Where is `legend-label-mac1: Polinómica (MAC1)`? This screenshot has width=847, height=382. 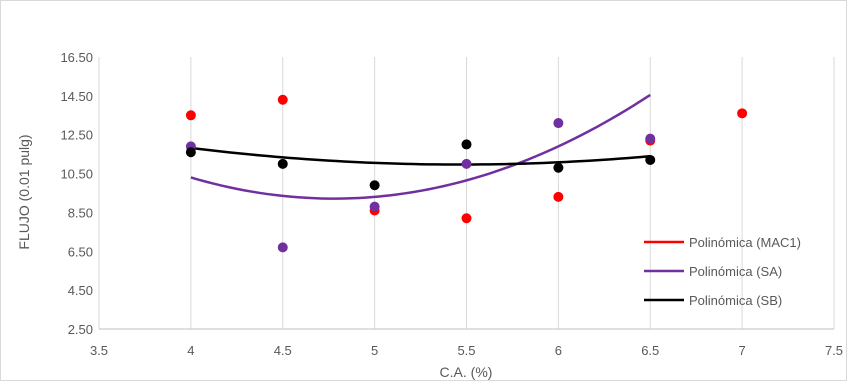
legend-label-mac1: Polinómica (MAC1) is located at coordinates (745, 242).